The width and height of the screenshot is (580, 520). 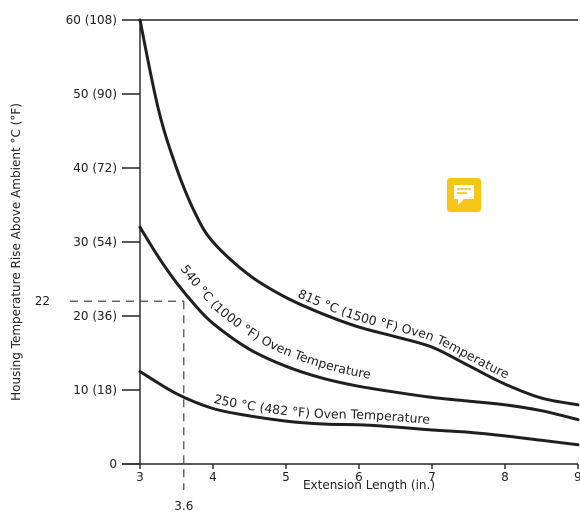 I want to click on y-tick-label: 50 (90), so click(x=95, y=94).